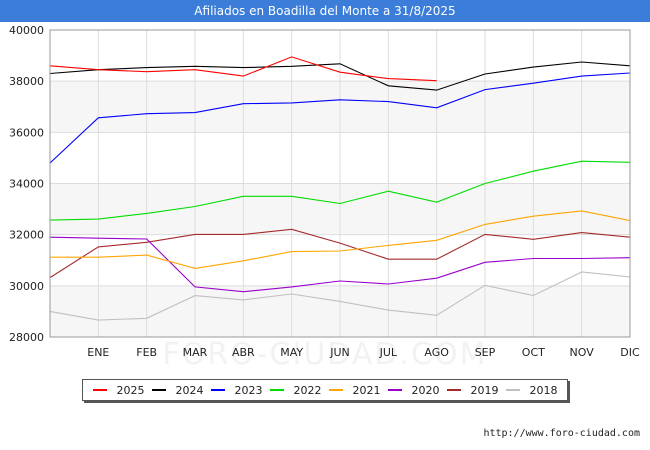 This screenshot has width=650, height=450. Describe the element at coordinates (98, 352) in the screenshot. I see `x-tick-label: ENE` at that location.